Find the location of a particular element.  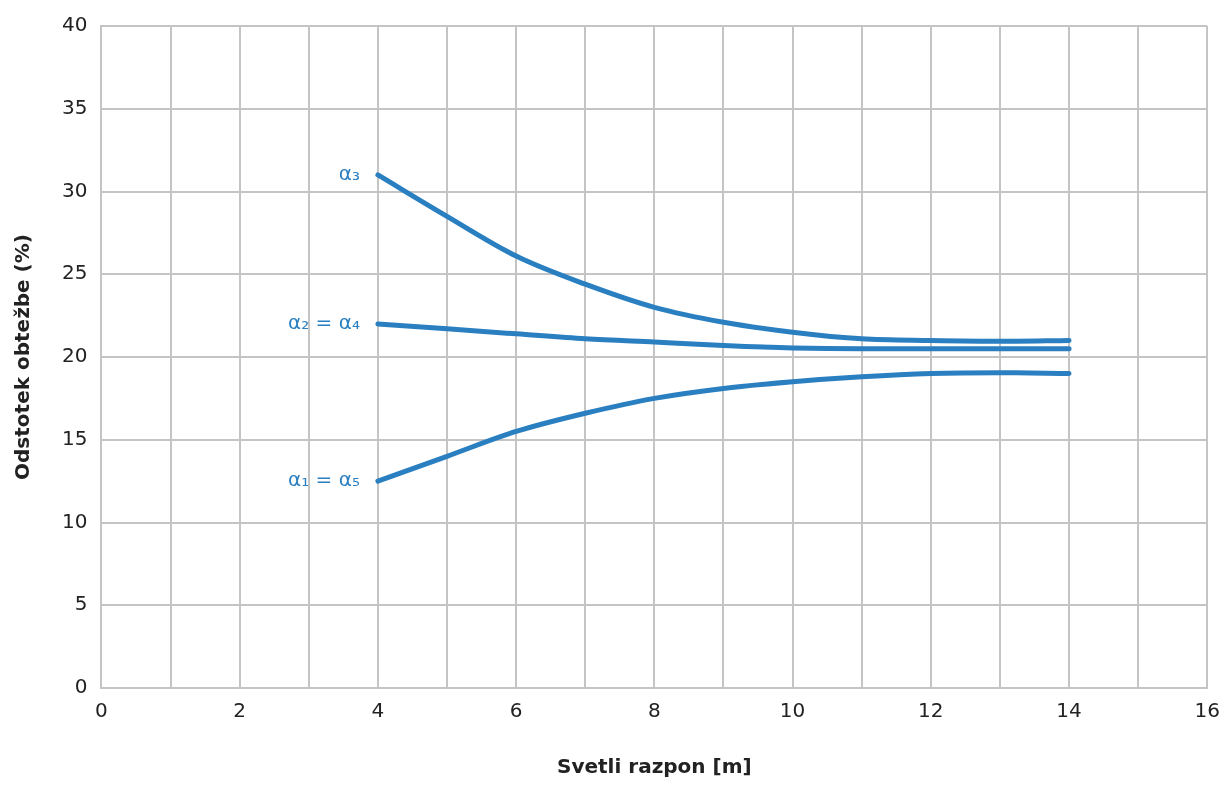

series-label: α₂ = α₄ is located at coordinates (324, 322).